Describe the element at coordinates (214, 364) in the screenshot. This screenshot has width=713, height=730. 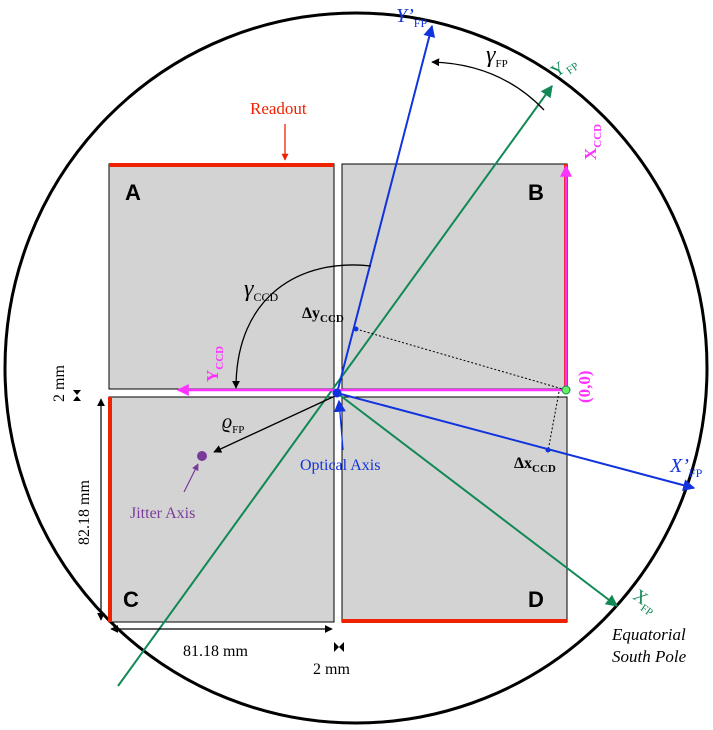
I see `y-ccd-label: YCCD` at that location.